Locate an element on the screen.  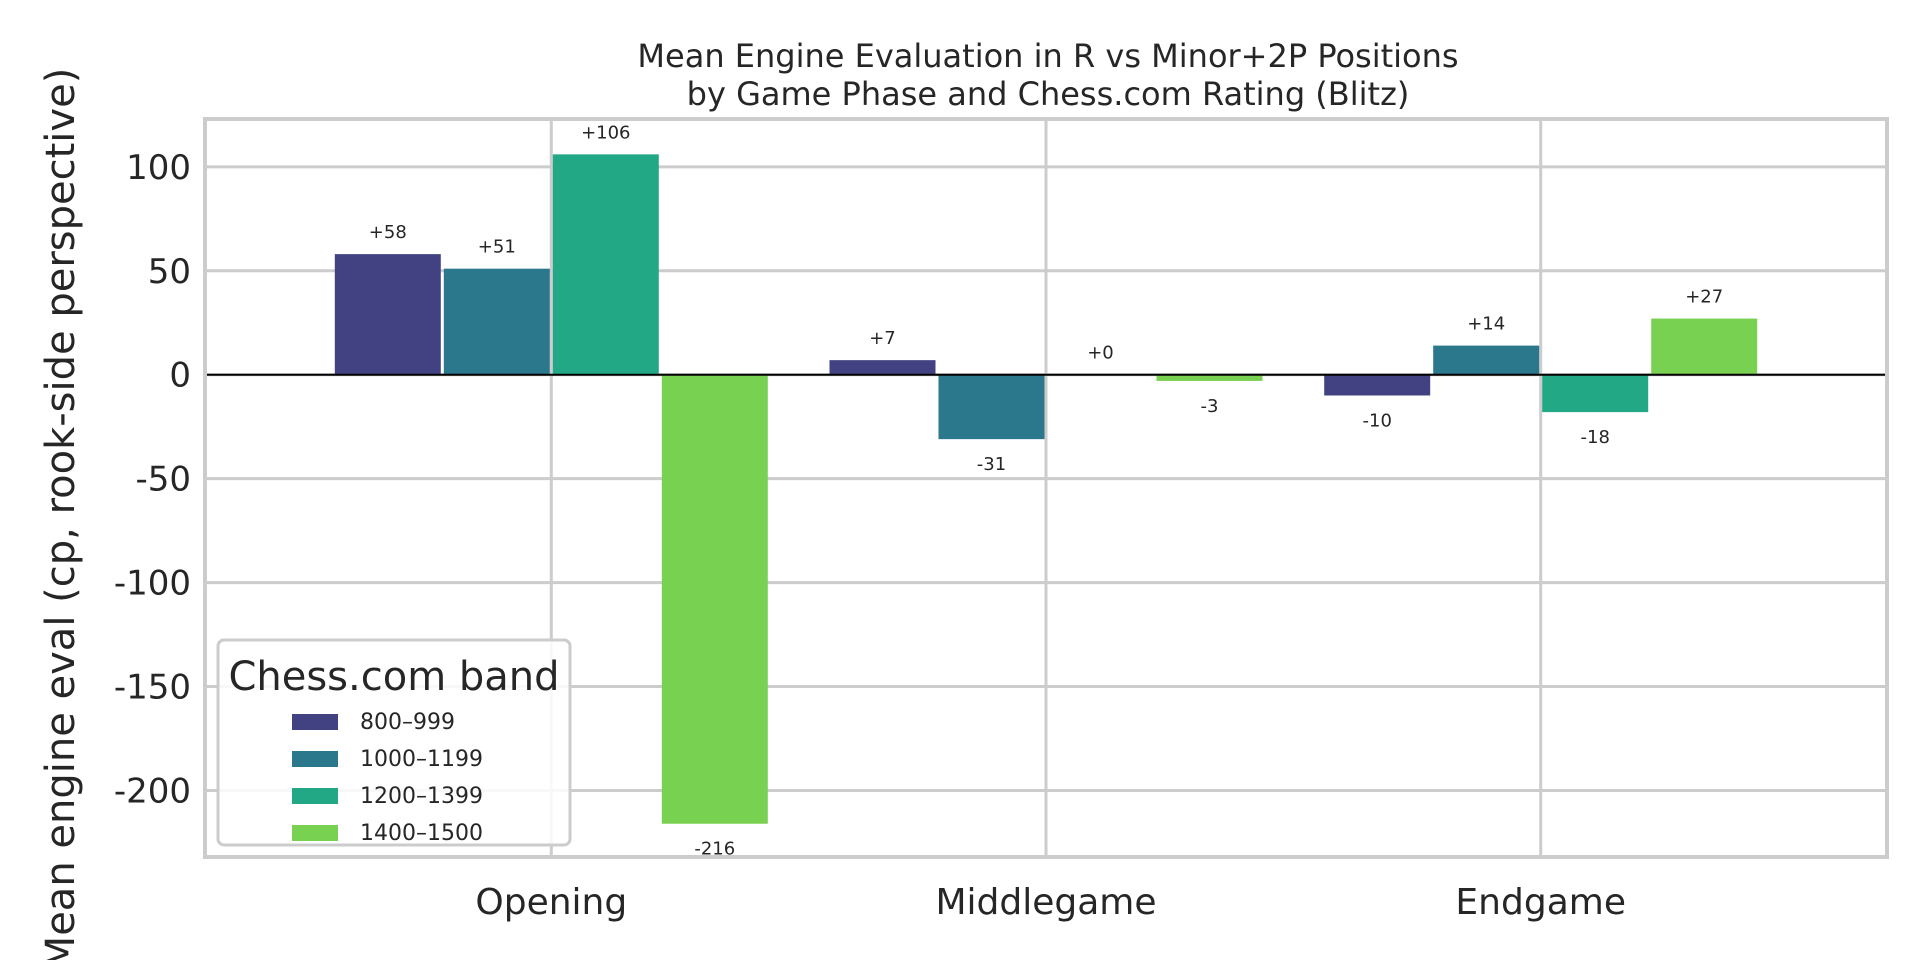
y-tick-label: 100 is located at coordinates (158, 168).